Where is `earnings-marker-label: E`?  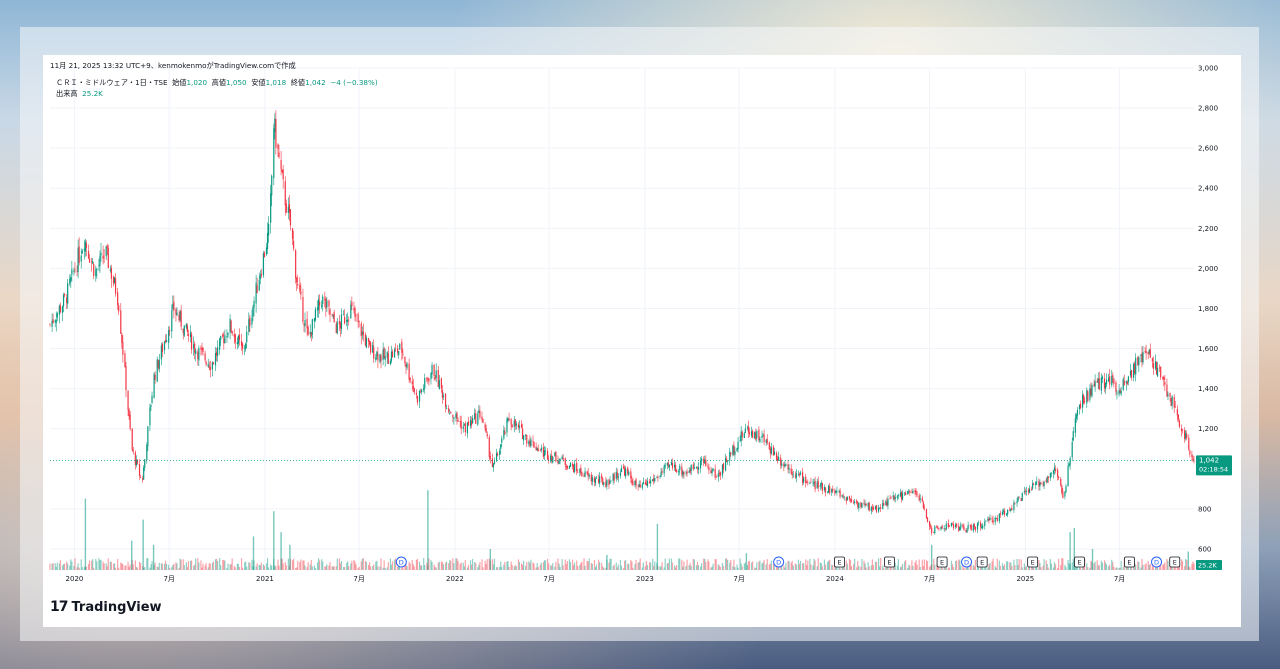
earnings-marker-label: E is located at coordinates (1175, 563).